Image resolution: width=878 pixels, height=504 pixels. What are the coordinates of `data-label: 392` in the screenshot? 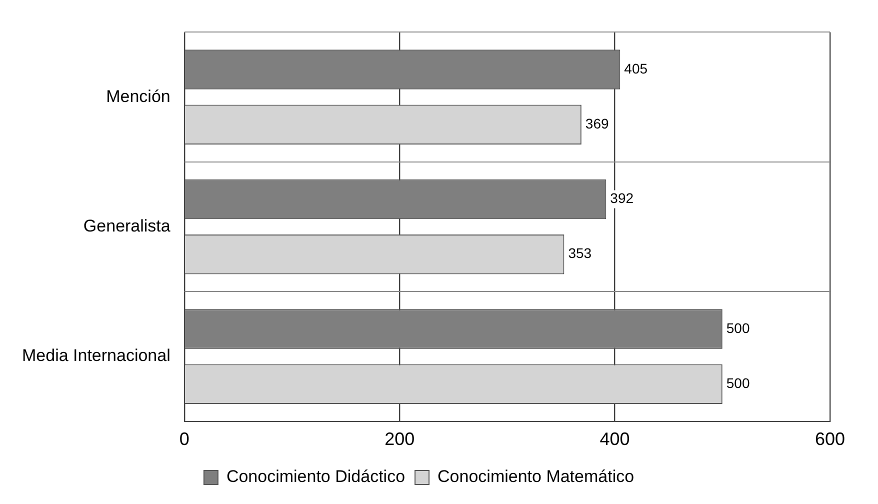 It's located at (622, 198).